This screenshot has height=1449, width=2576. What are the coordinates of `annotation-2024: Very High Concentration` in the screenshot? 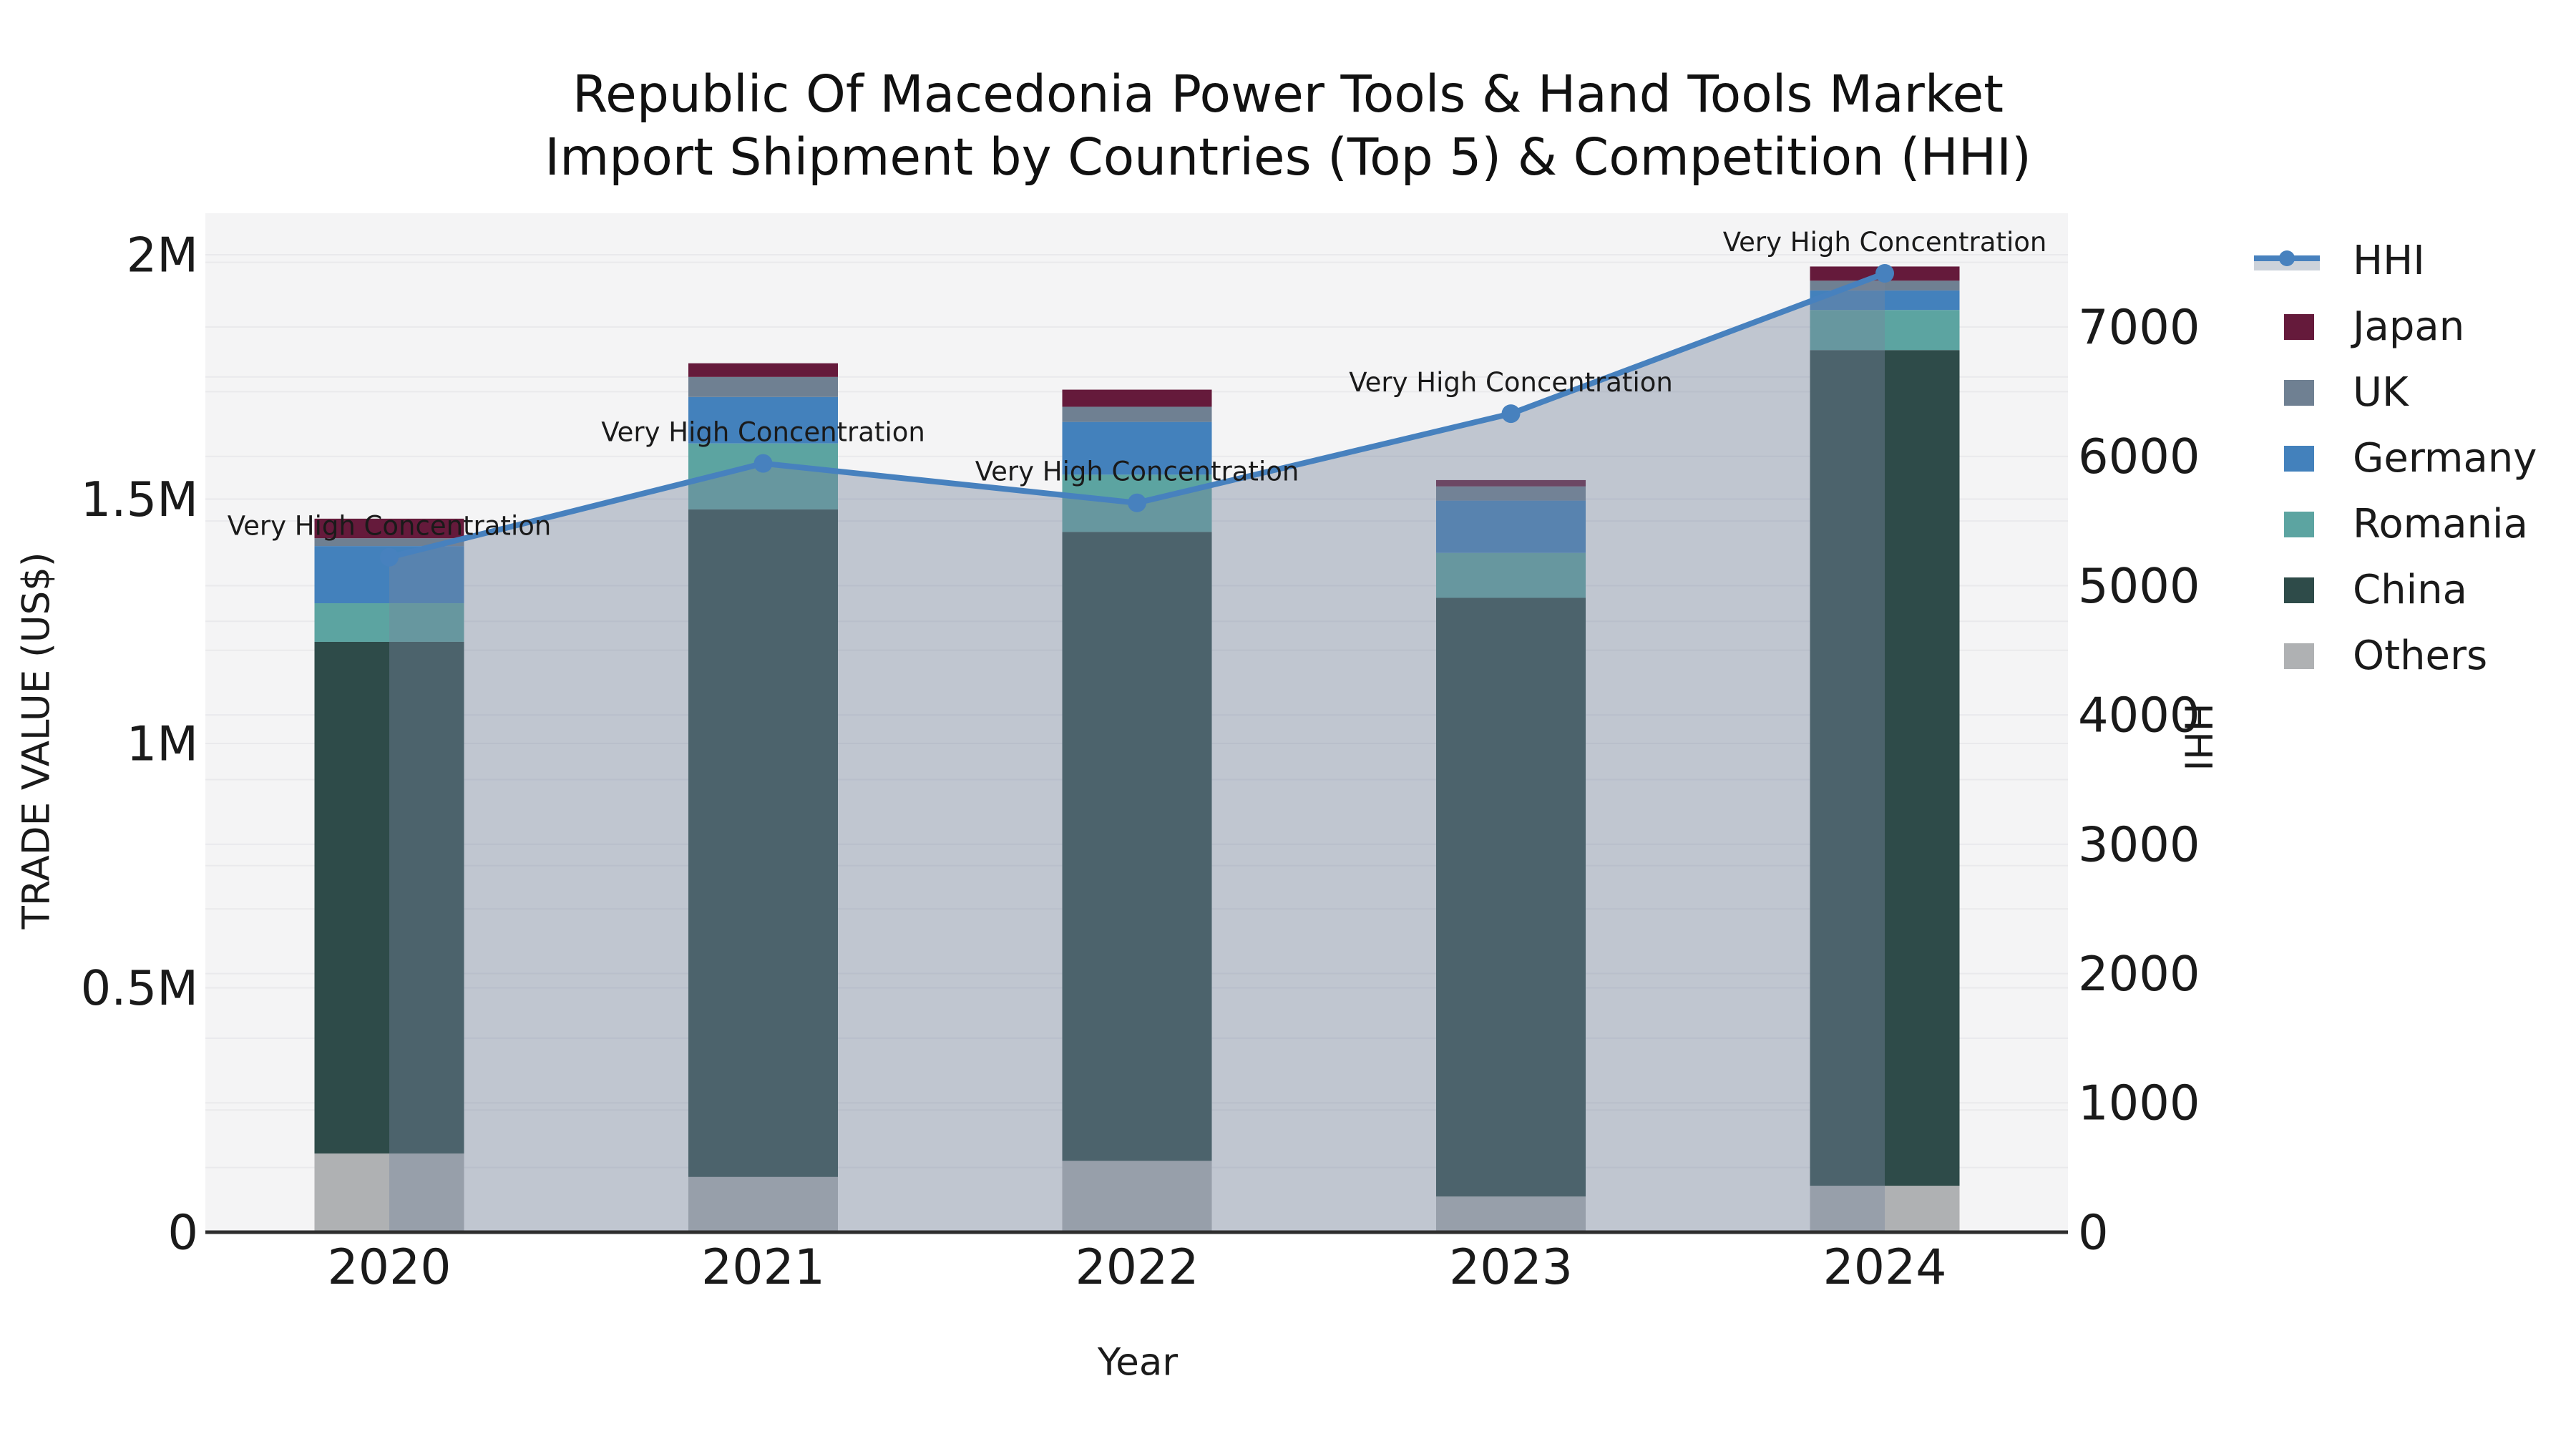 It's located at (1885, 242).